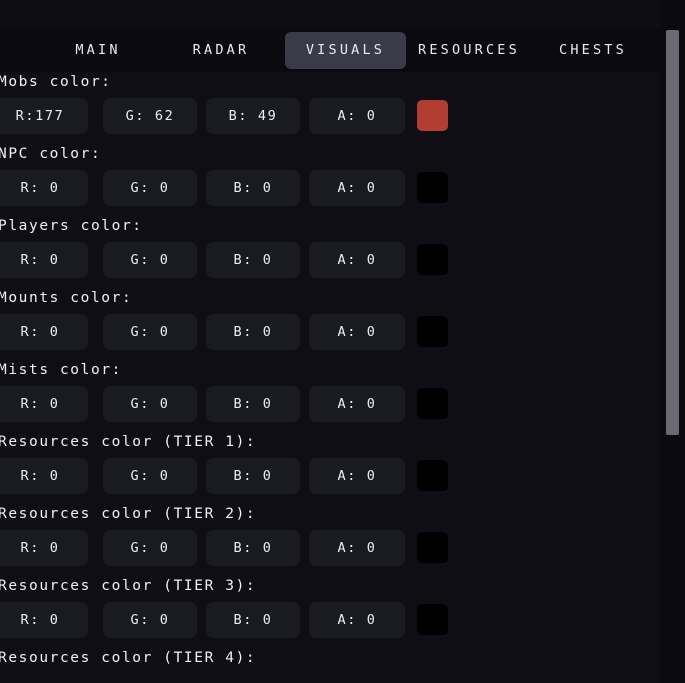 Image resolution: width=685 pixels, height=683 pixels. Describe the element at coordinates (593, 49) in the screenshot. I see `tab-chests: CHESTS` at that location.